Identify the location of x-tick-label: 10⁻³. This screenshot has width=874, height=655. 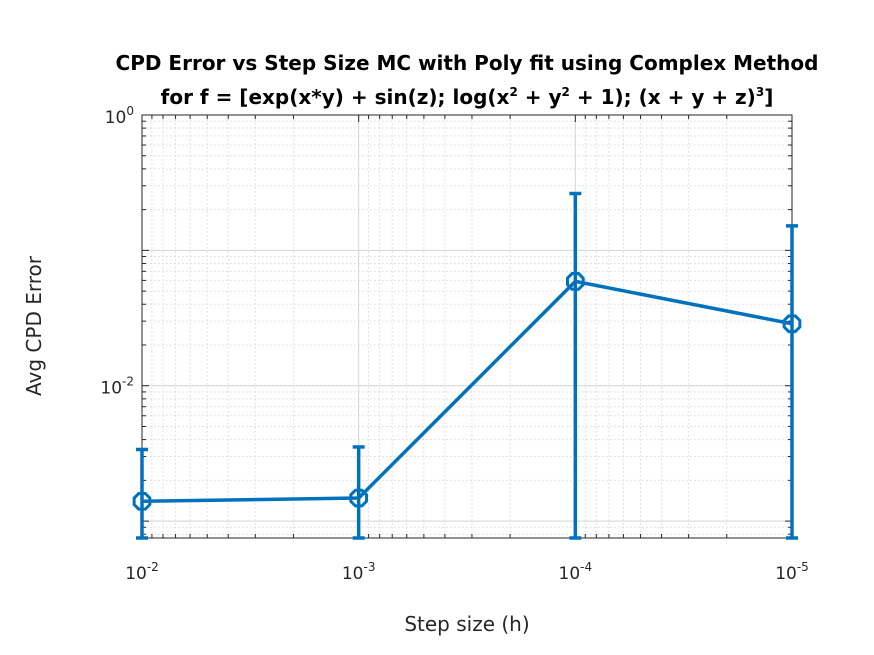
(359, 572).